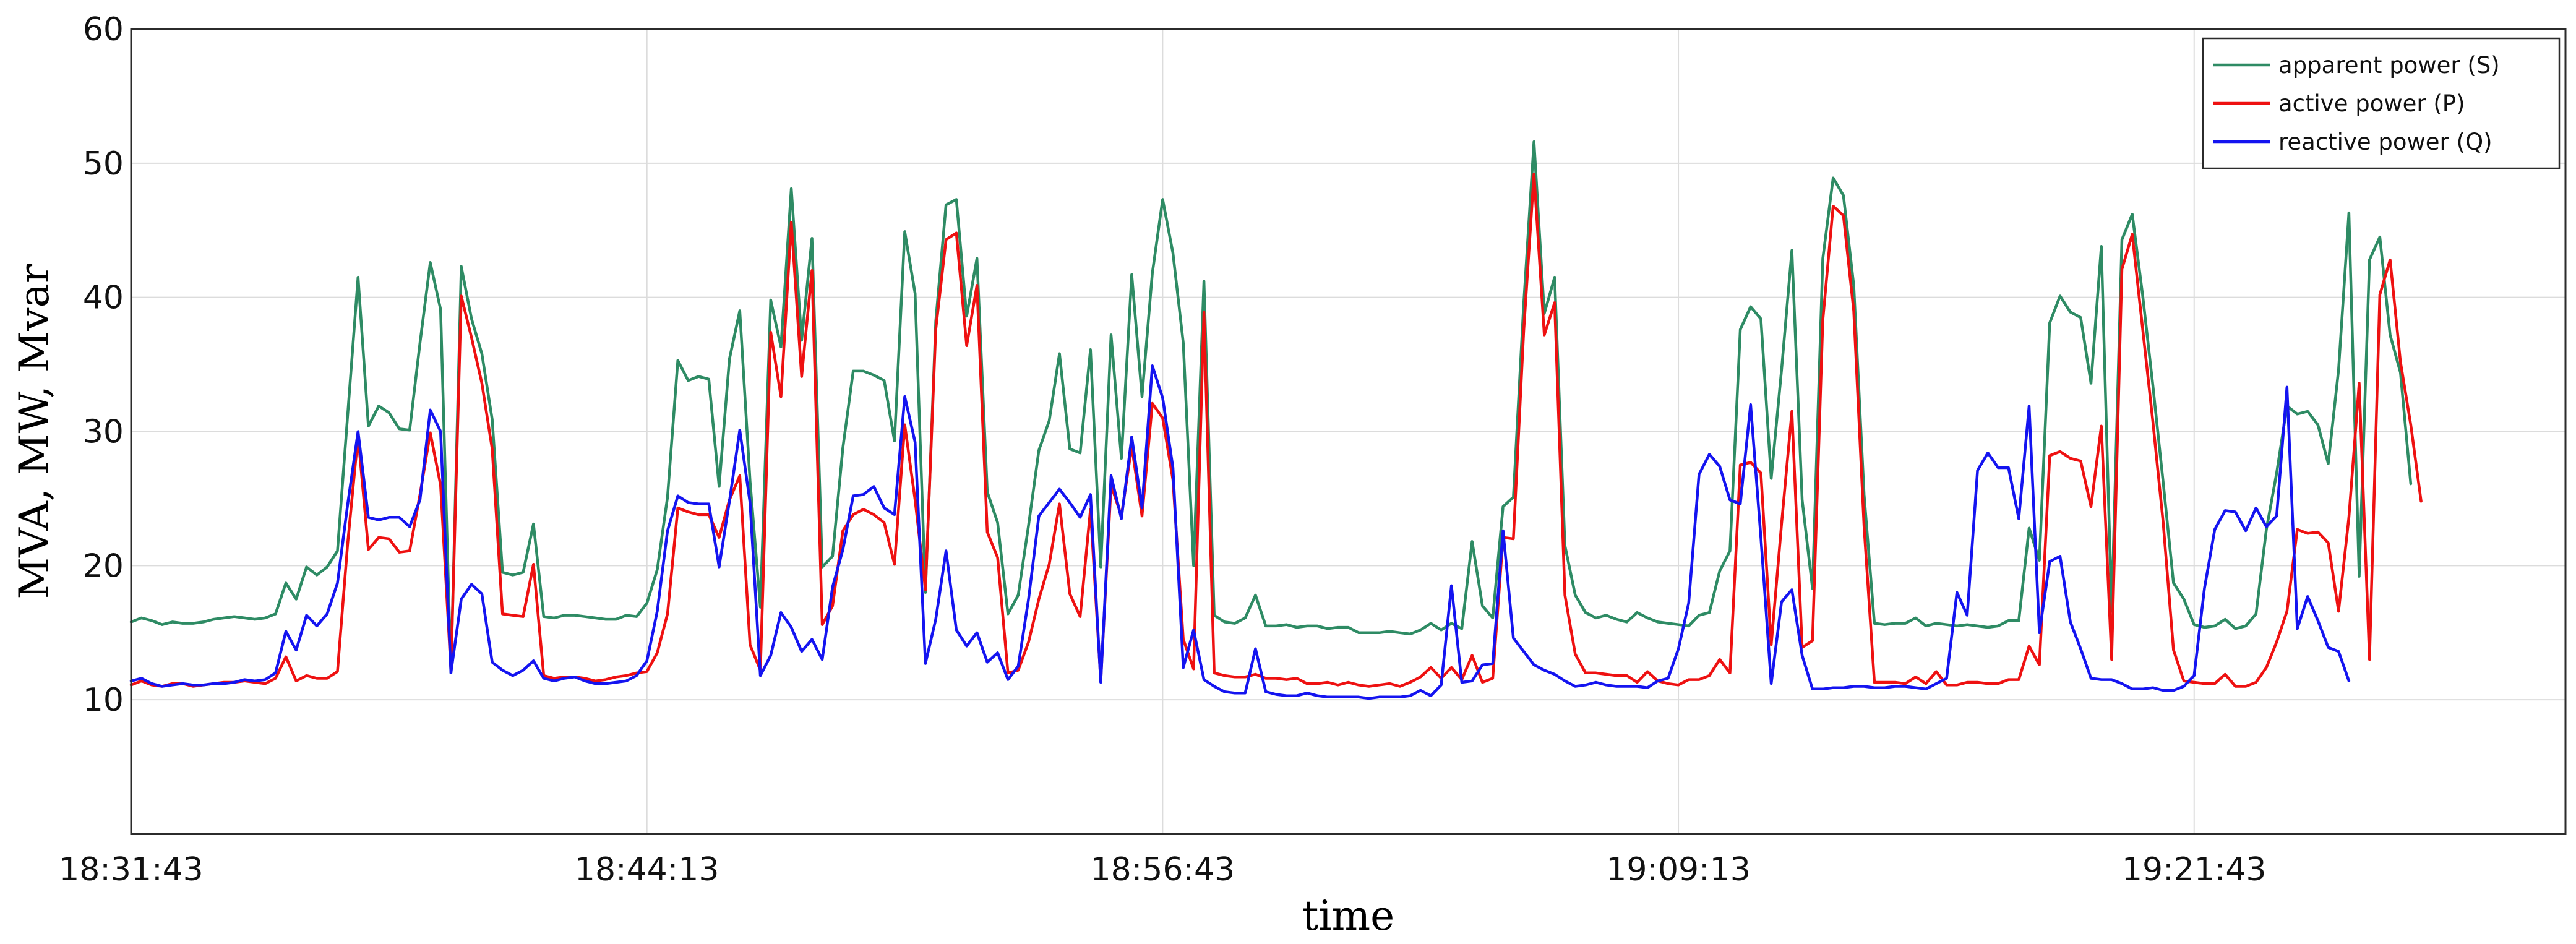 The width and height of the screenshot is (2576, 944). What do you see at coordinates (2194, 870) in the screenshot?
I see `x-tick-label: 19:21:43` at bounding box center [2194, 870].